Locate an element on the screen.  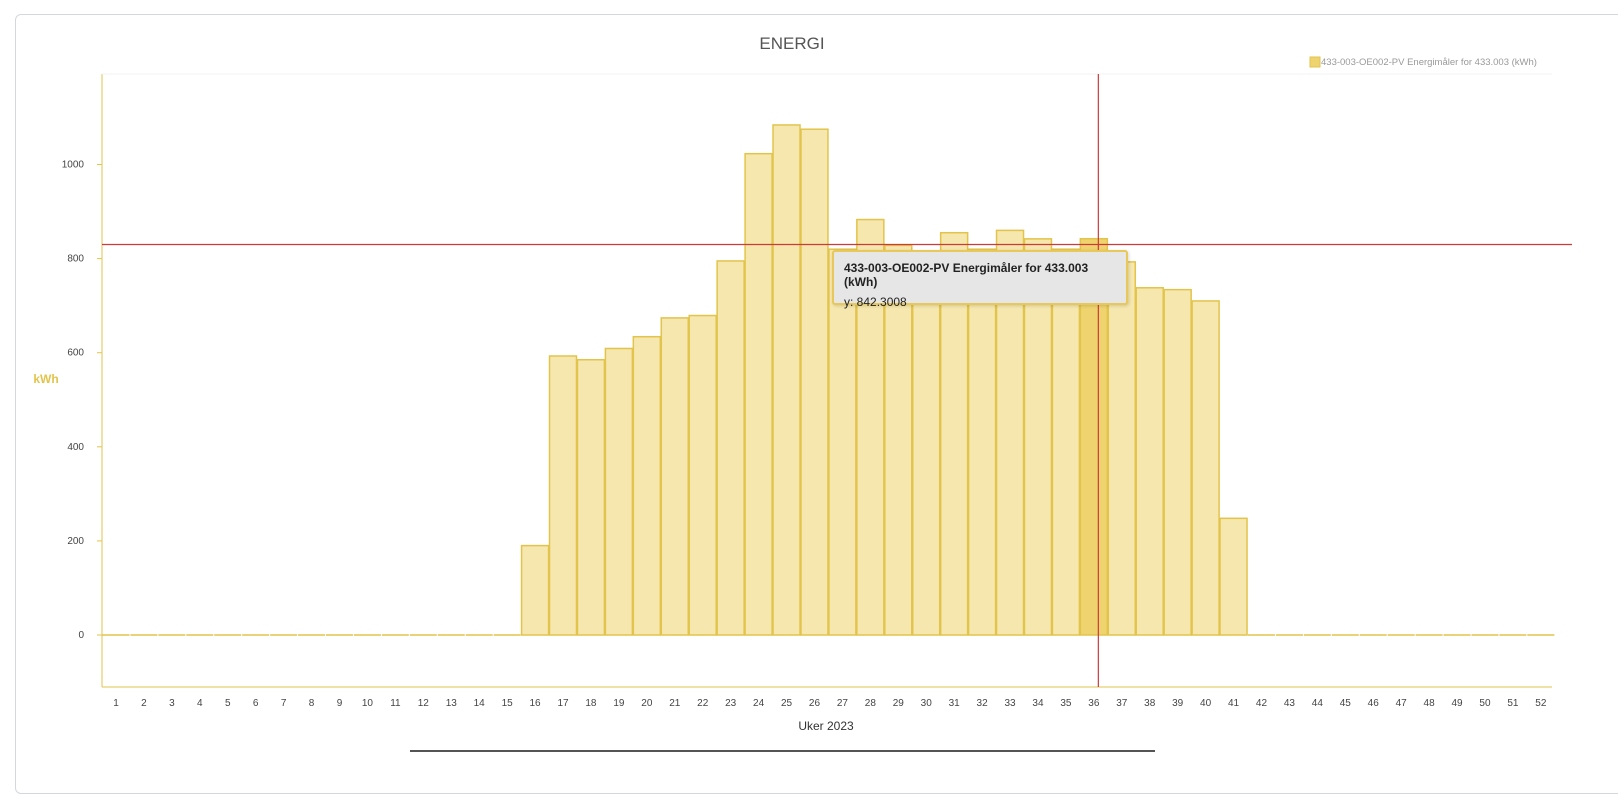
y-tick-label: 200 is located at coordinates (75, 541).